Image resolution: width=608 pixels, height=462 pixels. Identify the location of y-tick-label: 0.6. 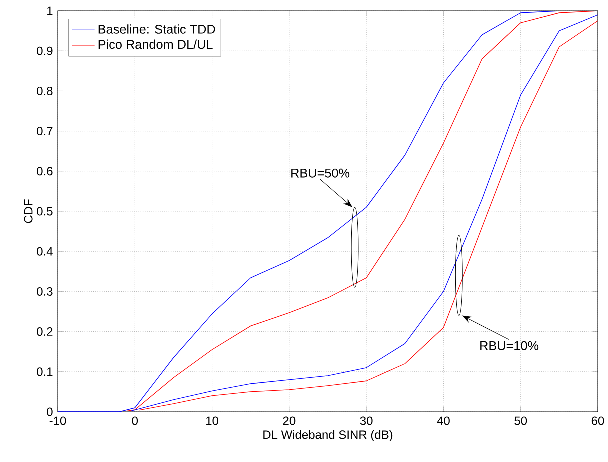
(45, 171).